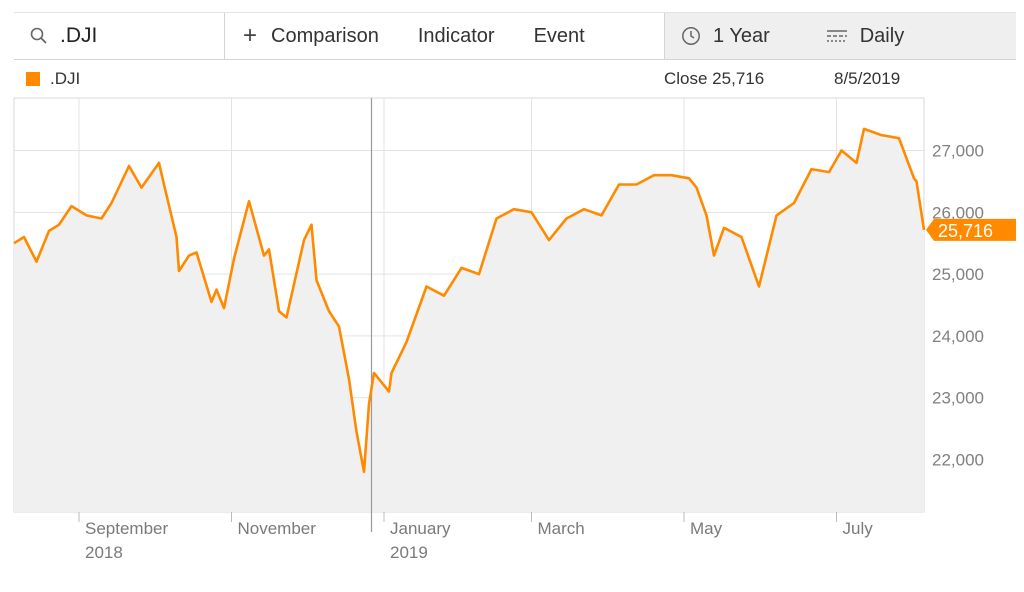  I want to click on x-tick-label: July, so click(858, 528).